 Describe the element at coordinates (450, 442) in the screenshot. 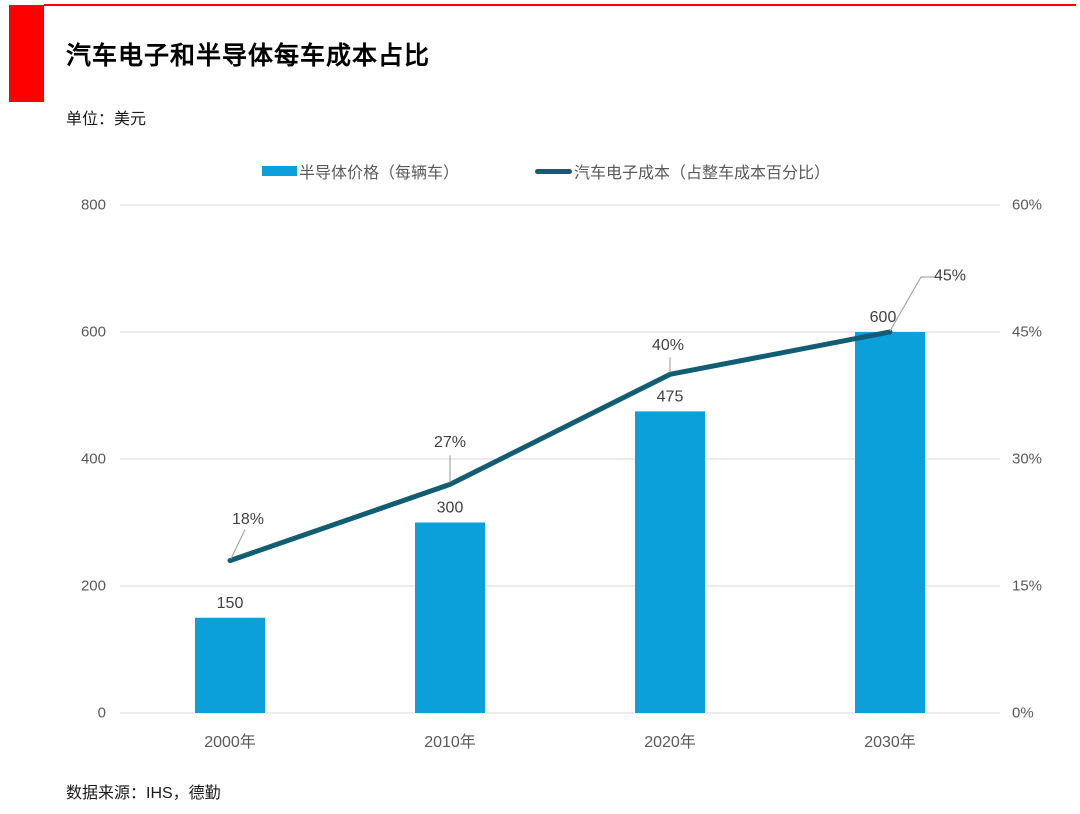

I see `line-point-label: 27%` at that location.